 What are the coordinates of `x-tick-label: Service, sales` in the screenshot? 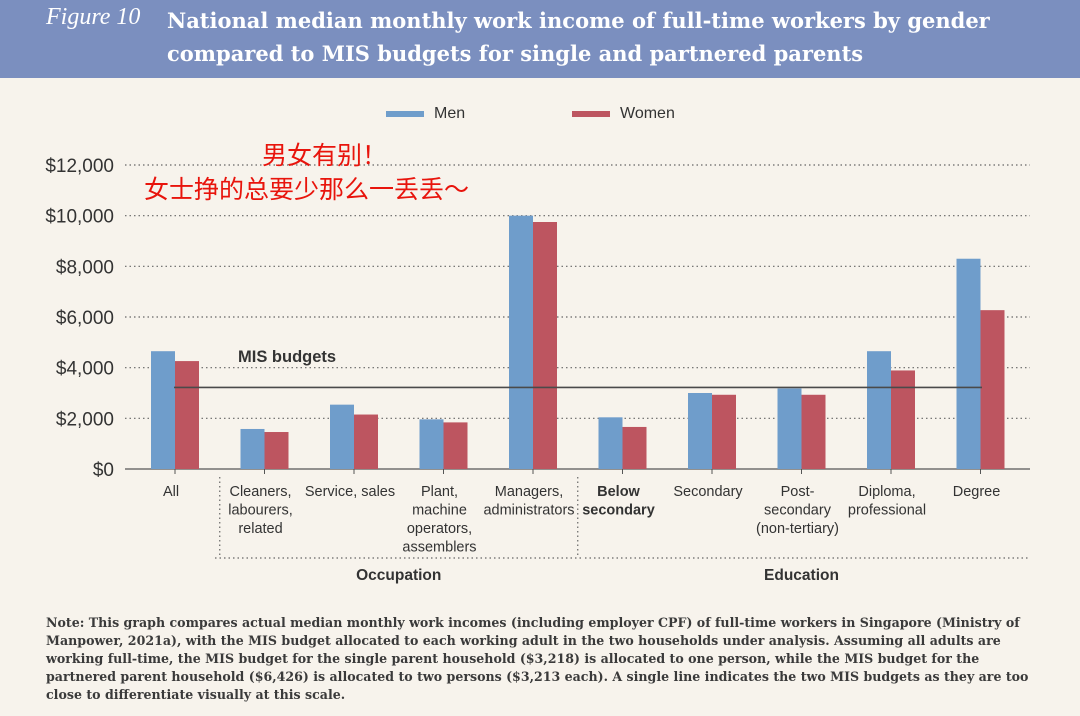 It's located at (350, 492).